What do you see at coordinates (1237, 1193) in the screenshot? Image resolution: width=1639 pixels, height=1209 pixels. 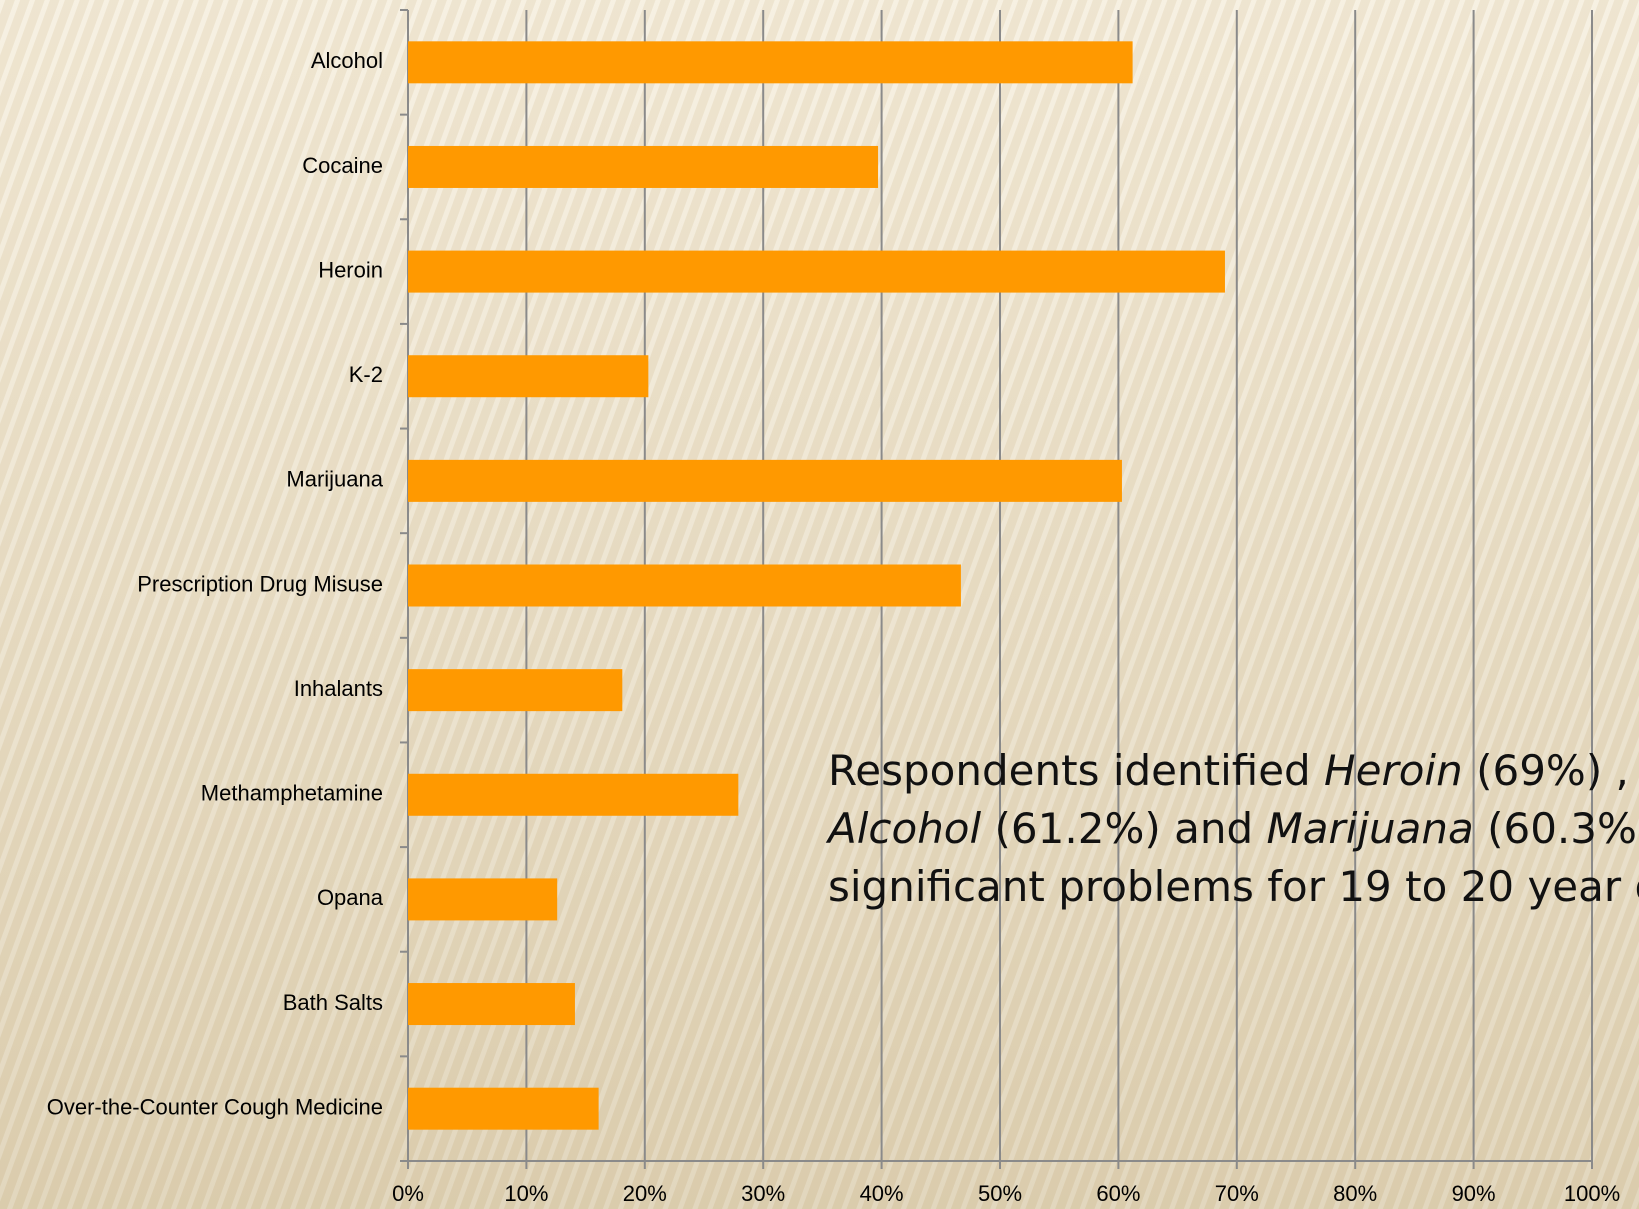 I see `x-tick-label: 70%` at bounding box center [1237, 1193].